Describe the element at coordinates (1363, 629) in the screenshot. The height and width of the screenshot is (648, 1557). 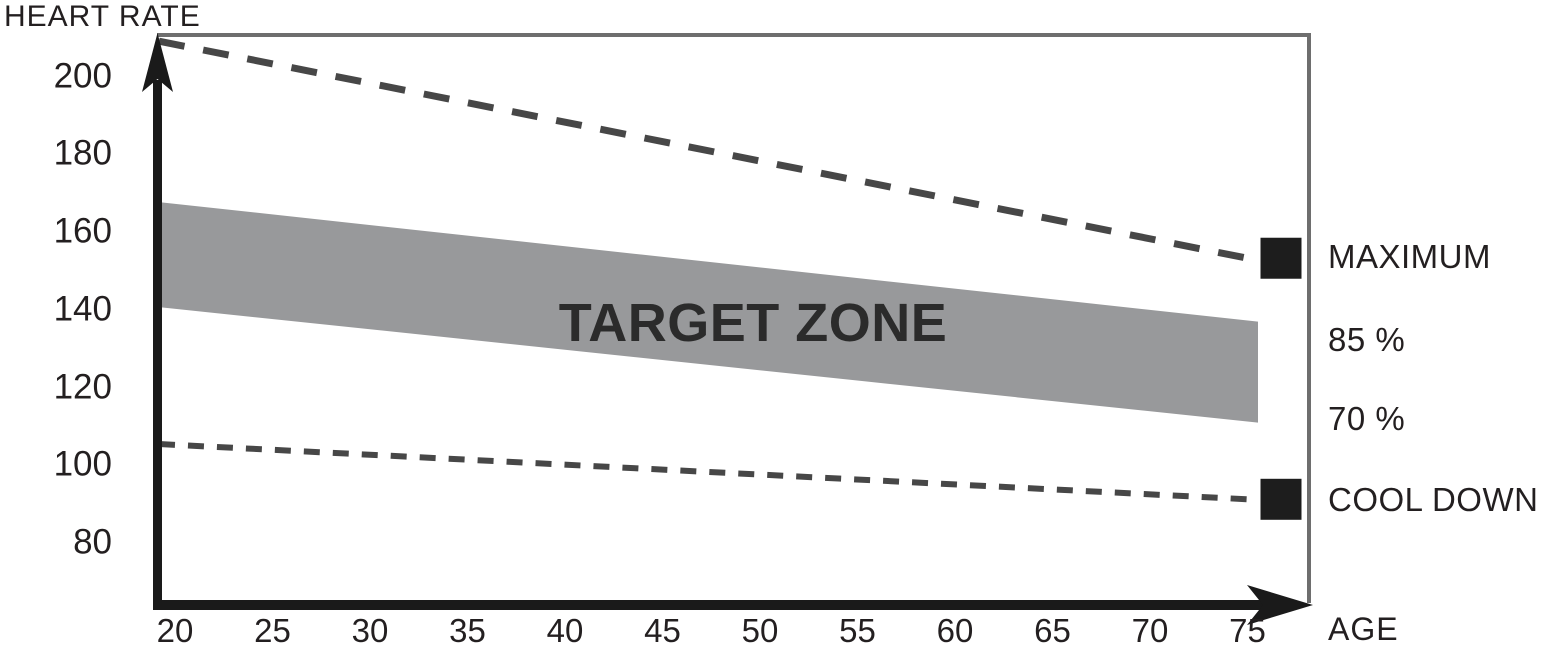
I see `x-axis-title: AGE` at that location.